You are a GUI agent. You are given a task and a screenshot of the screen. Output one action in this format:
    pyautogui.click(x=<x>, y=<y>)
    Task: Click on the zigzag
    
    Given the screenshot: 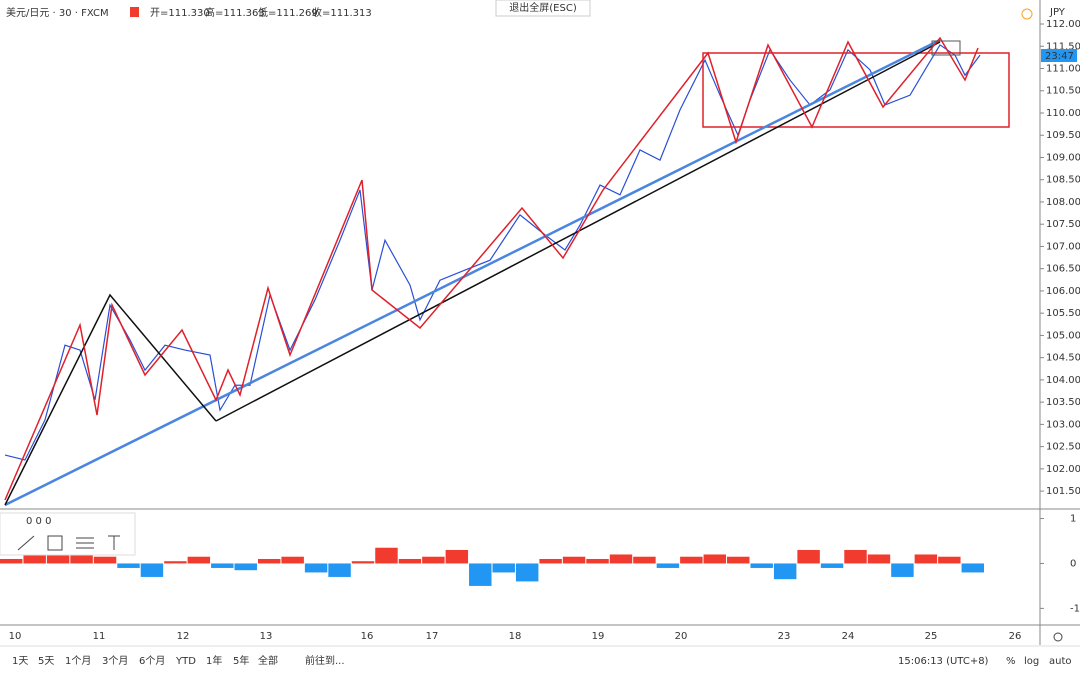 What is the action you would take?
    pyautogui.click(x=110, y=399)
    